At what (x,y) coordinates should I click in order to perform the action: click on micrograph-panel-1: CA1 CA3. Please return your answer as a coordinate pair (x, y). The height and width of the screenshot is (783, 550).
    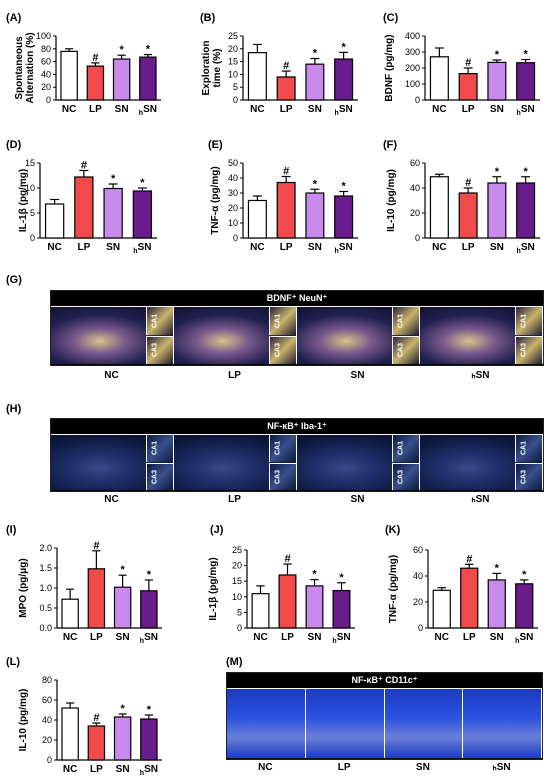
    Looking at the image, I should click on (235, 335).